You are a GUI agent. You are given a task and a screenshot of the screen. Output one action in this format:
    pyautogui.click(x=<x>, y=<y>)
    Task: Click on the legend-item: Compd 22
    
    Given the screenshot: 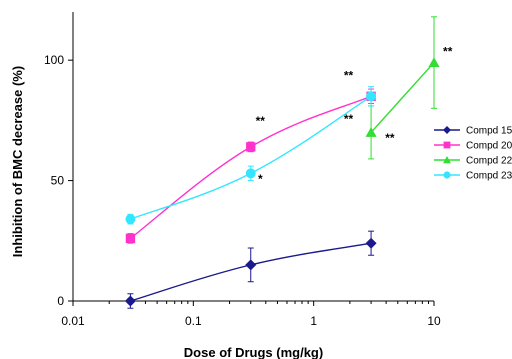 What is the action you would take?
    pyautogui.click(x=473, y=161)
    